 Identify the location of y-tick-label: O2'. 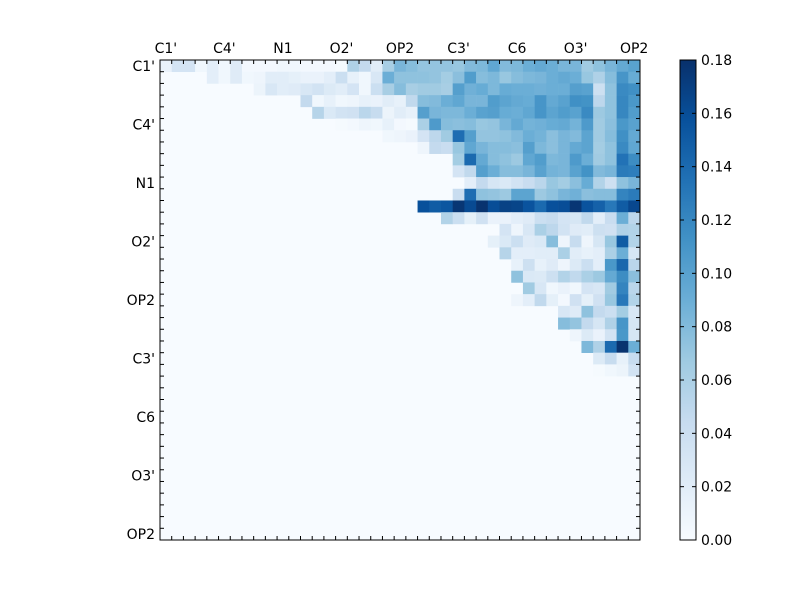
(143, 242).